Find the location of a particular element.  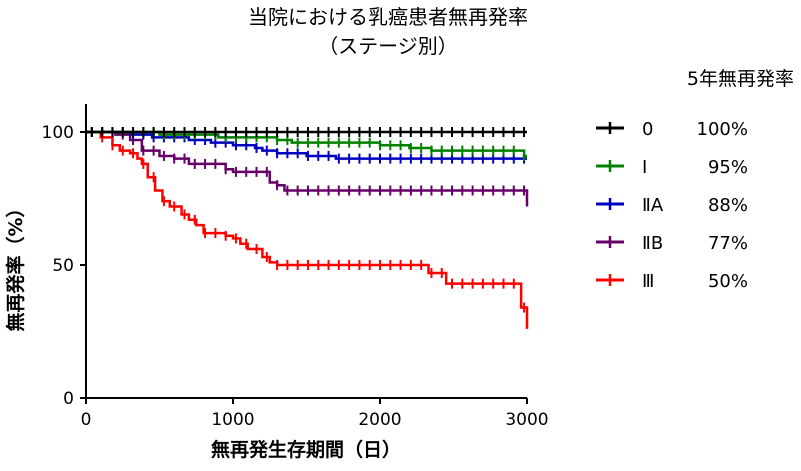

y-tick-label: 50 is located at coordinates (63, 266).